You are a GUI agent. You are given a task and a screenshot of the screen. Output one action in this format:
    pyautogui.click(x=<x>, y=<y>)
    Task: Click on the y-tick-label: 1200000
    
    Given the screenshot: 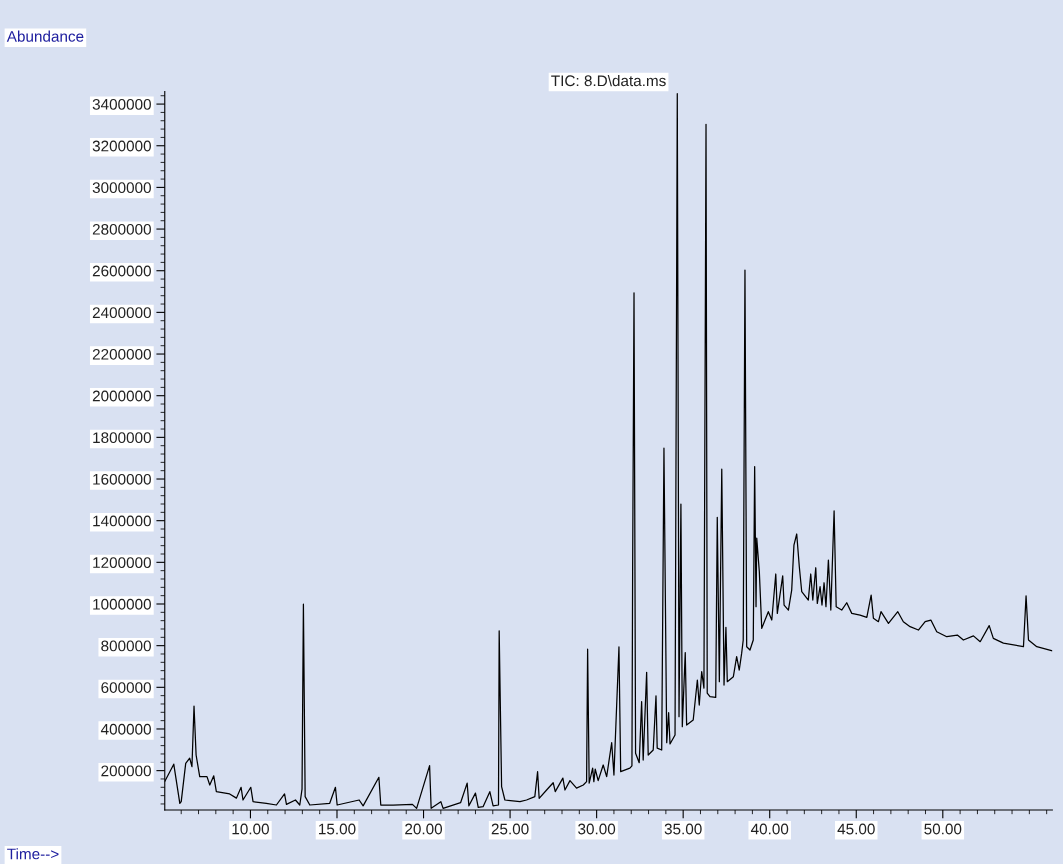 What is the action you would take?
    pyautogui.click(x=122, y=563)
    